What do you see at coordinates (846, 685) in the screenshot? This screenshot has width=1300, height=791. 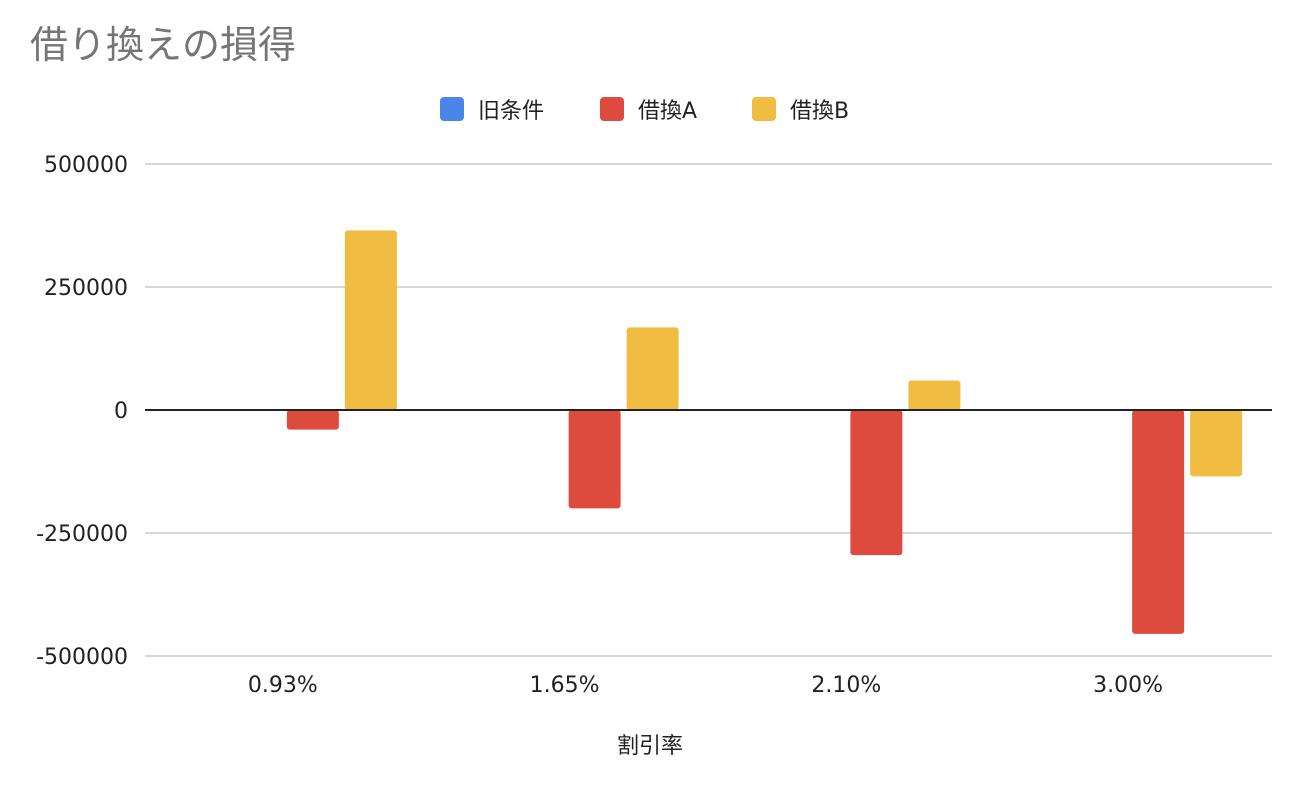 I see `x-tick-label: 2.10%` at bounding box center [846, 685].